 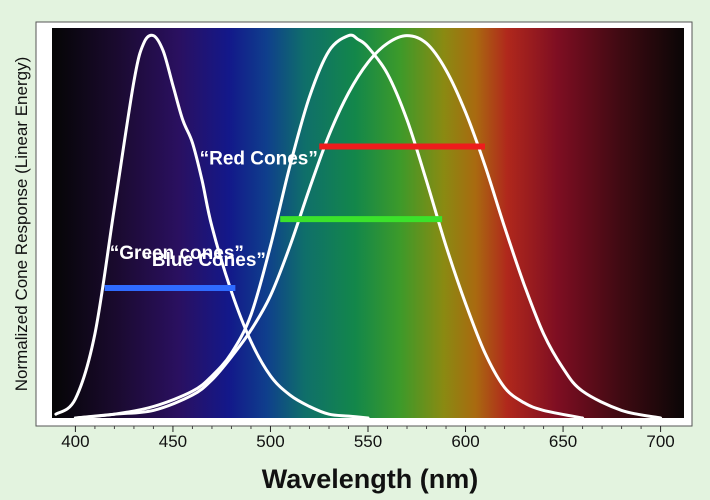 I want to click on x-axis-ticks: 400 450 500 550 600 650 700, so click(x=368, y=438).